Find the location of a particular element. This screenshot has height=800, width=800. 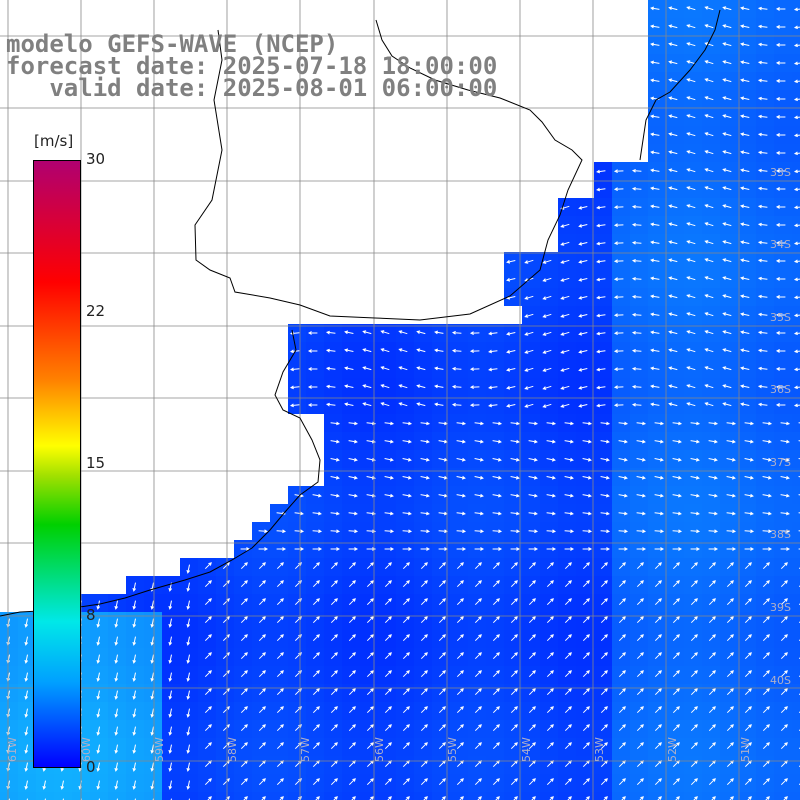

colorbar-tick: 15 is located at coordinates (96, 463).